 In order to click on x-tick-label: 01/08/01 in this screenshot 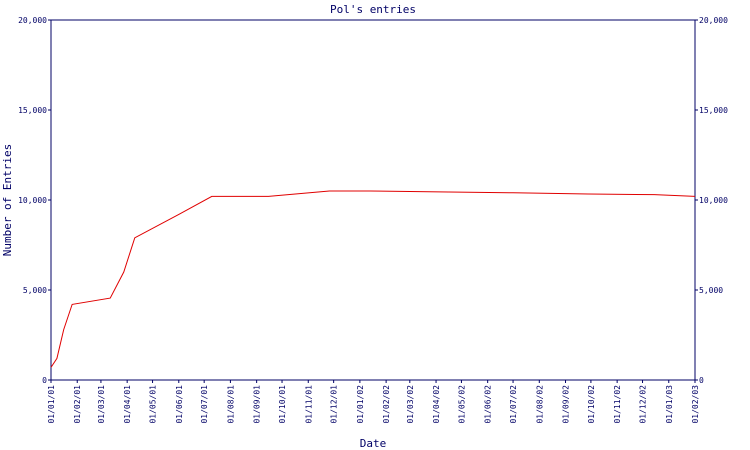, I will do `click(230, 404)`.